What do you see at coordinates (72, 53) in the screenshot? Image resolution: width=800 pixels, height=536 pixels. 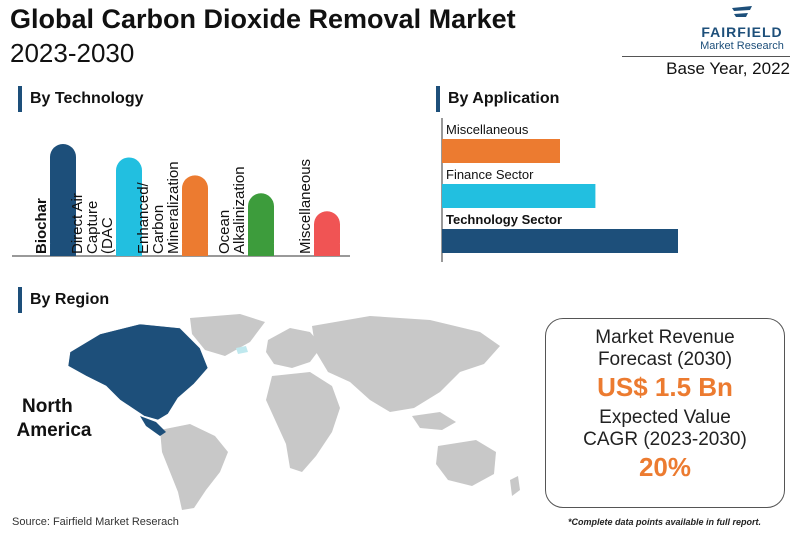 I see `page-subtitle: 2023-2030` at bounding box center [72, 53].